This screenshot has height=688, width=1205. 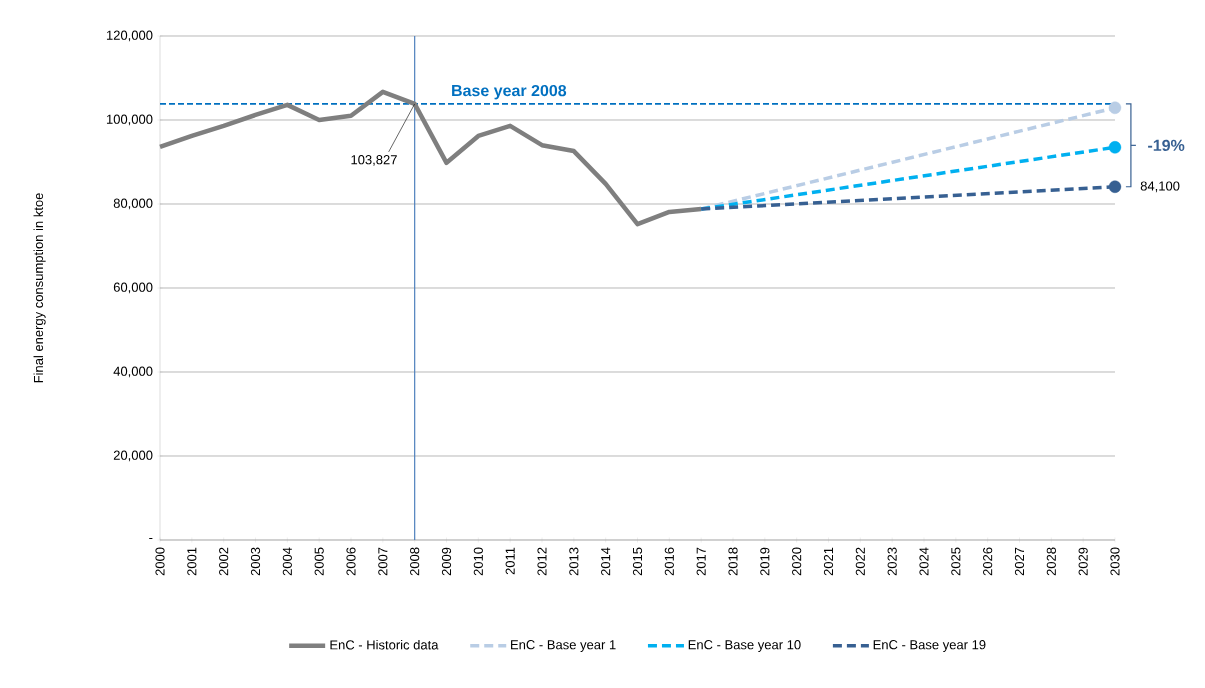 I want to click on x-tick-label: 2006, so click(x=351, y=561).